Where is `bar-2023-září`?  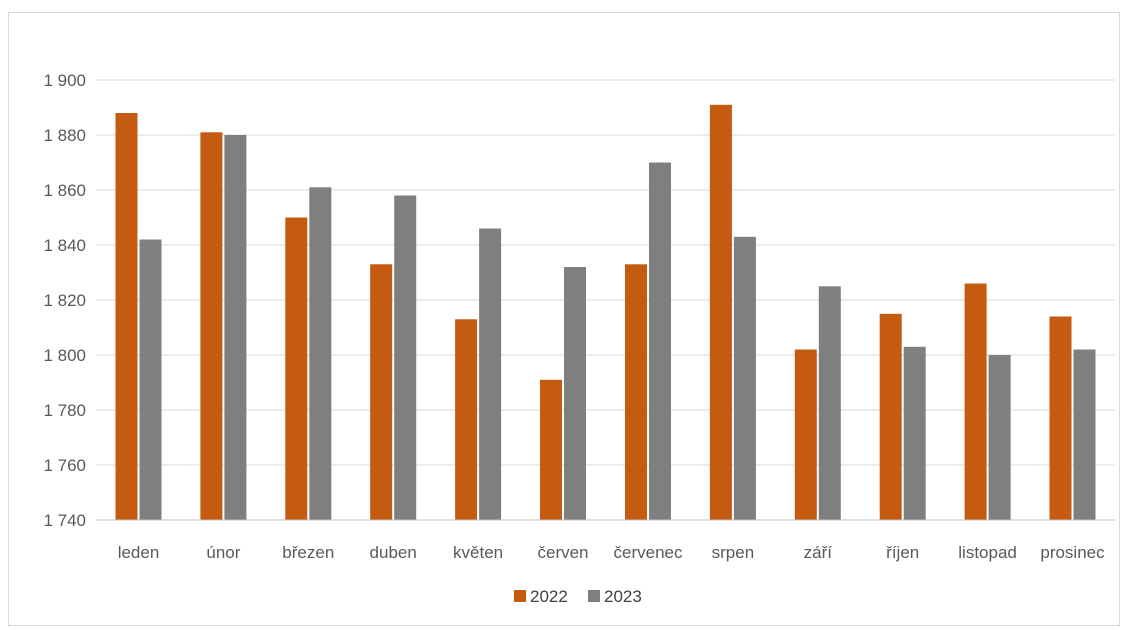
bar-2023-září is located at coordinates (829, 403).